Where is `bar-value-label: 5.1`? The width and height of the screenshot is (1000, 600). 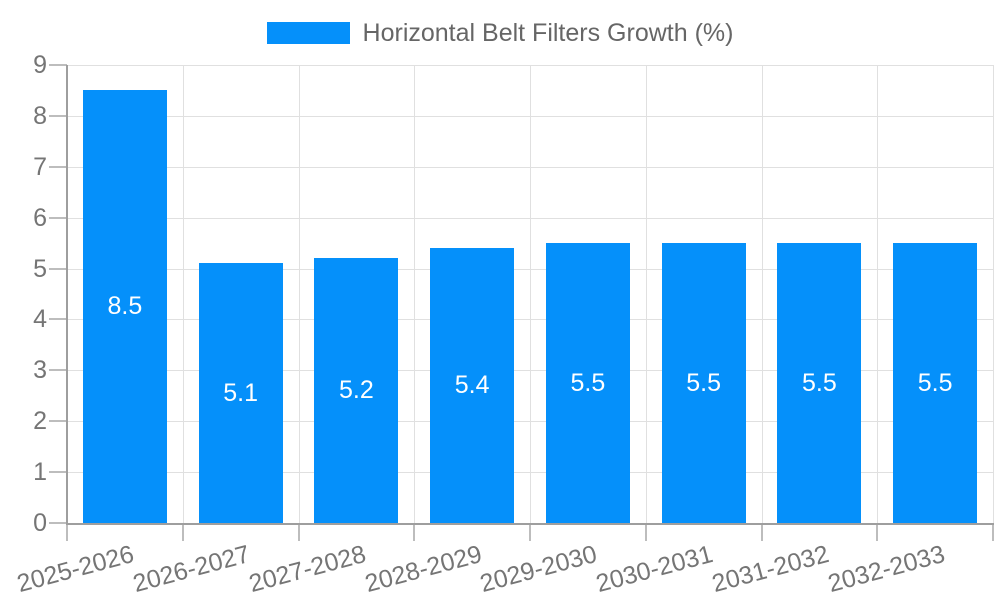 bar-value-label: 5.1 is located at coordinates (240, 392).